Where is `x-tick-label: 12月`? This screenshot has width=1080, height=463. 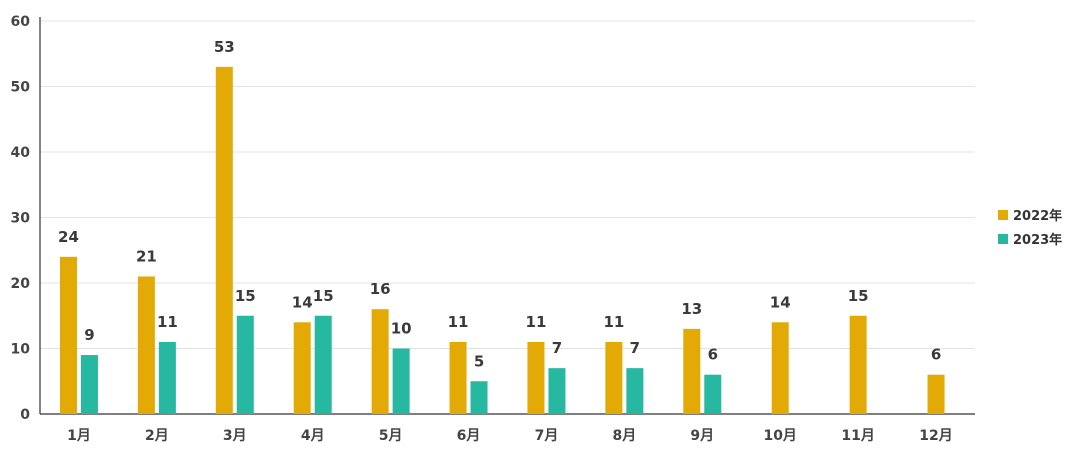
x-tick-label: 12月 is located at coordinates (935, 436).